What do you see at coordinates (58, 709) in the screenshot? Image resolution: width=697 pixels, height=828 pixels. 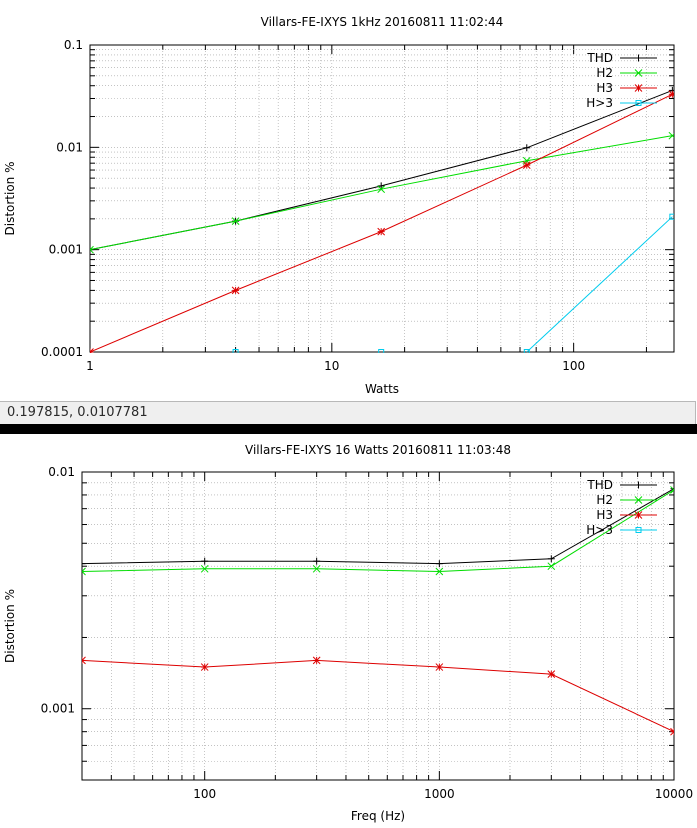 I see `chart1-y-tick-label: 0.001` at bounding box center [58, 709].